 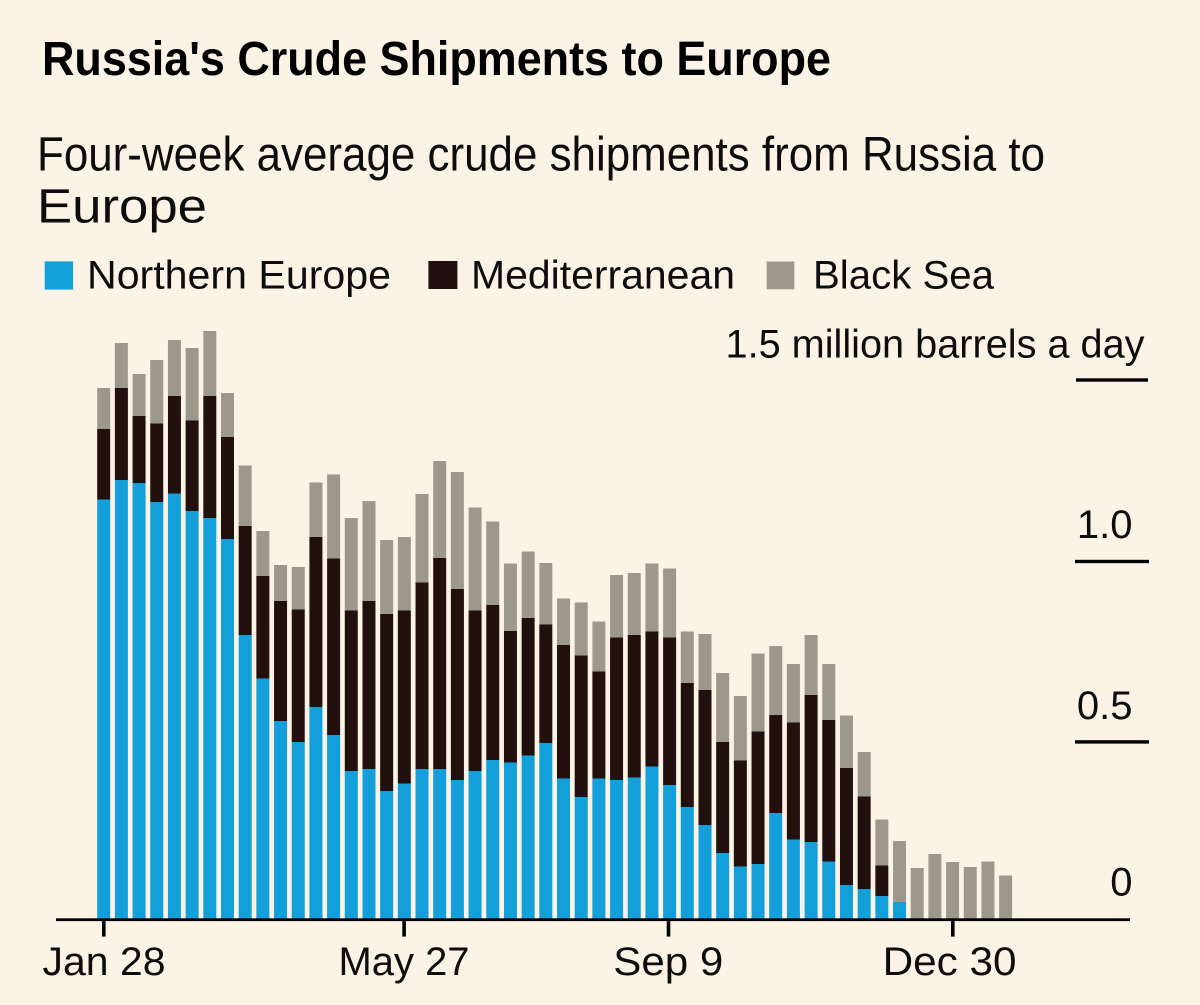 I want to click on svg-text: Mediterranean, so click(x=603, y=276).